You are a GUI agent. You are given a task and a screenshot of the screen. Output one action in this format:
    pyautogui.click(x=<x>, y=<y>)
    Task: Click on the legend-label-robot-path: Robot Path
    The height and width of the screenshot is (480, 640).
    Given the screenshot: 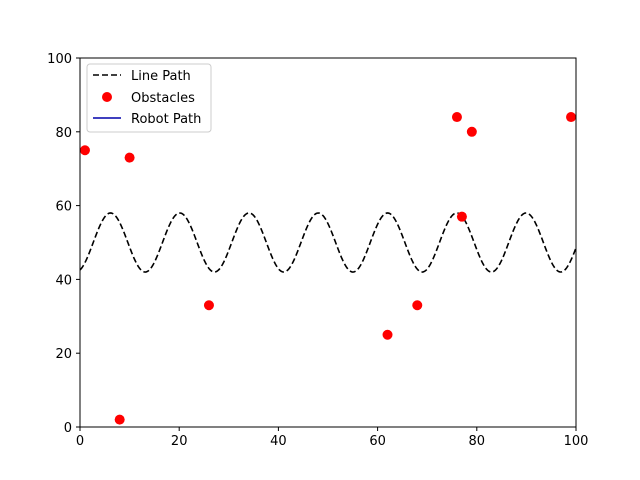 What is the action you would take?
    pyautogui.click(x=166, y=119)
    